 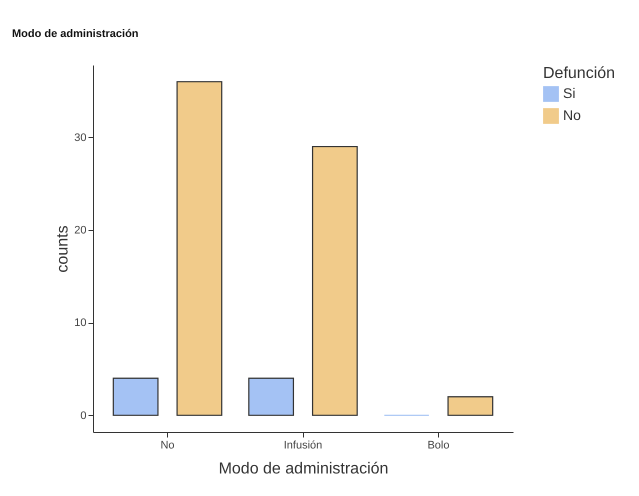 I want to click on legend-title: Defunción, so click(x=579, y=73).